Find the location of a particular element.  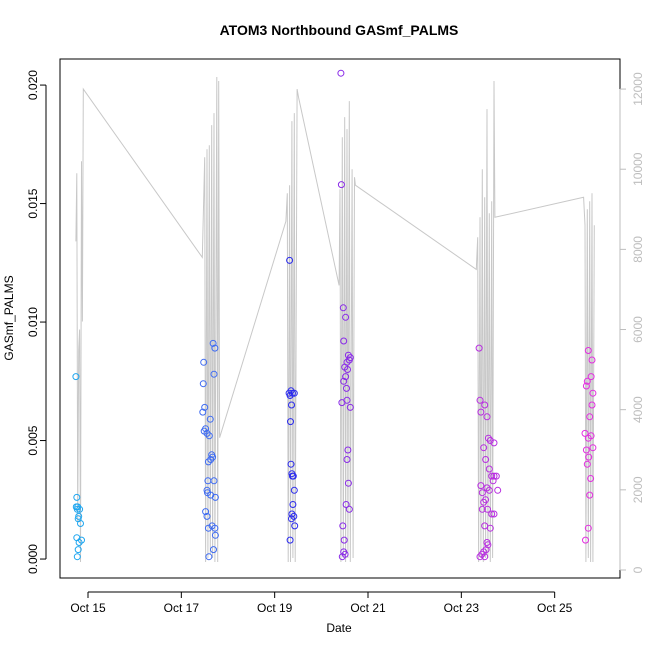

y-tick-label: 0.020 is located at coordinates (33, 85).